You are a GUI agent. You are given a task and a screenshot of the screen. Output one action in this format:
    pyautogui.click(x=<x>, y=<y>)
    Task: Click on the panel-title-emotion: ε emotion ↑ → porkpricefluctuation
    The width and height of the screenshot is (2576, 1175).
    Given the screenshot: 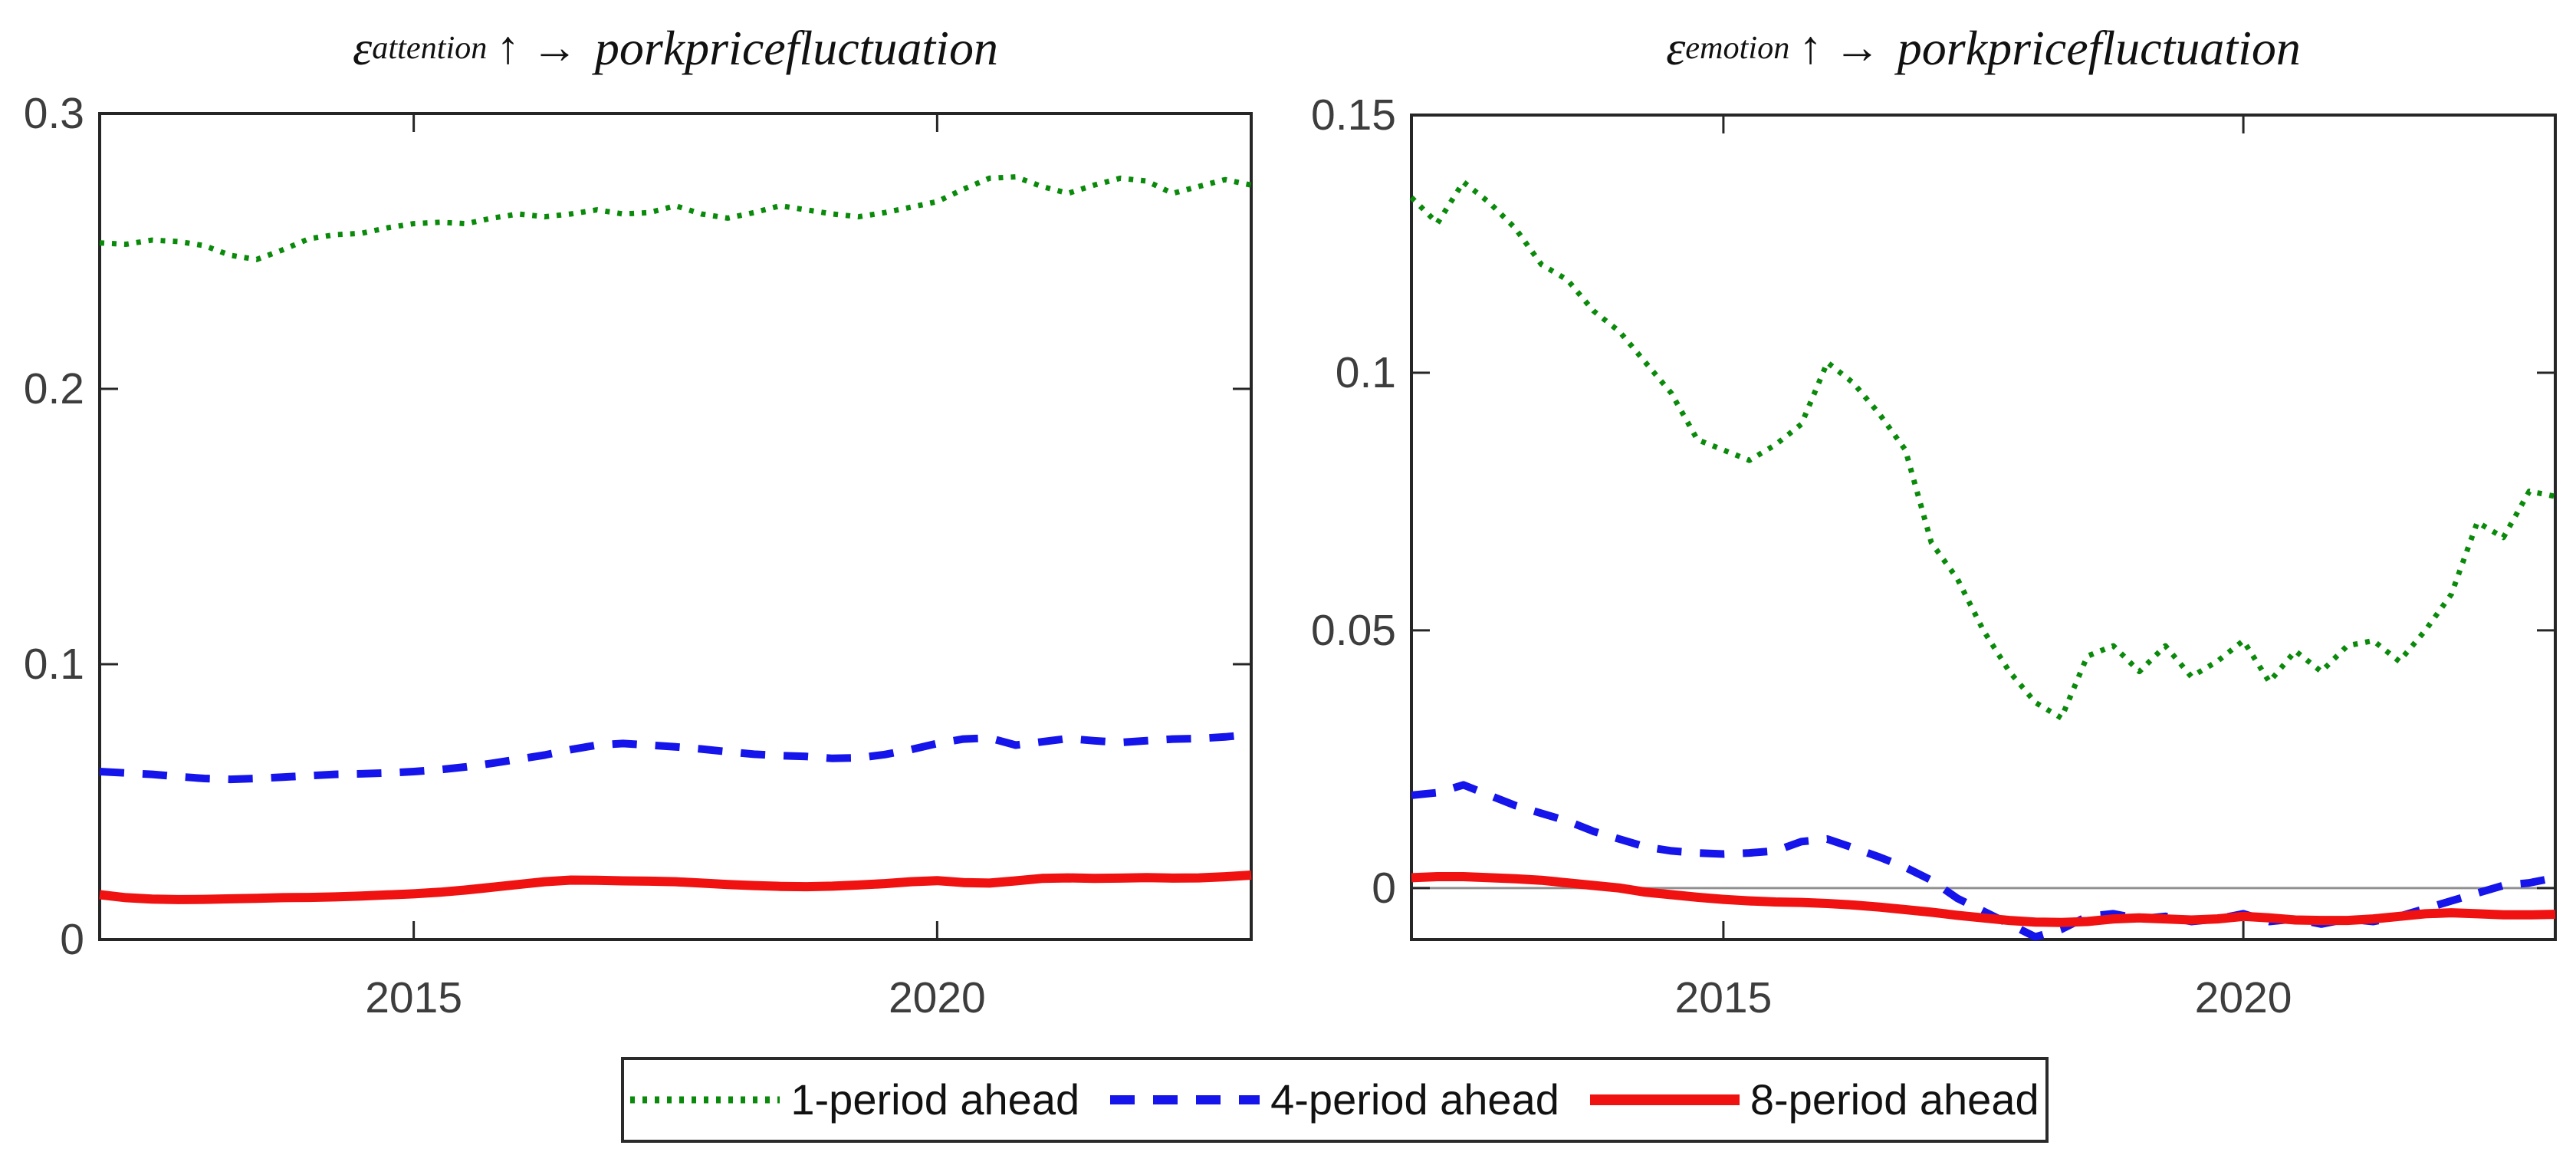 What is the action you would take?
    pyautogui.click(x=1984, y=48)
    